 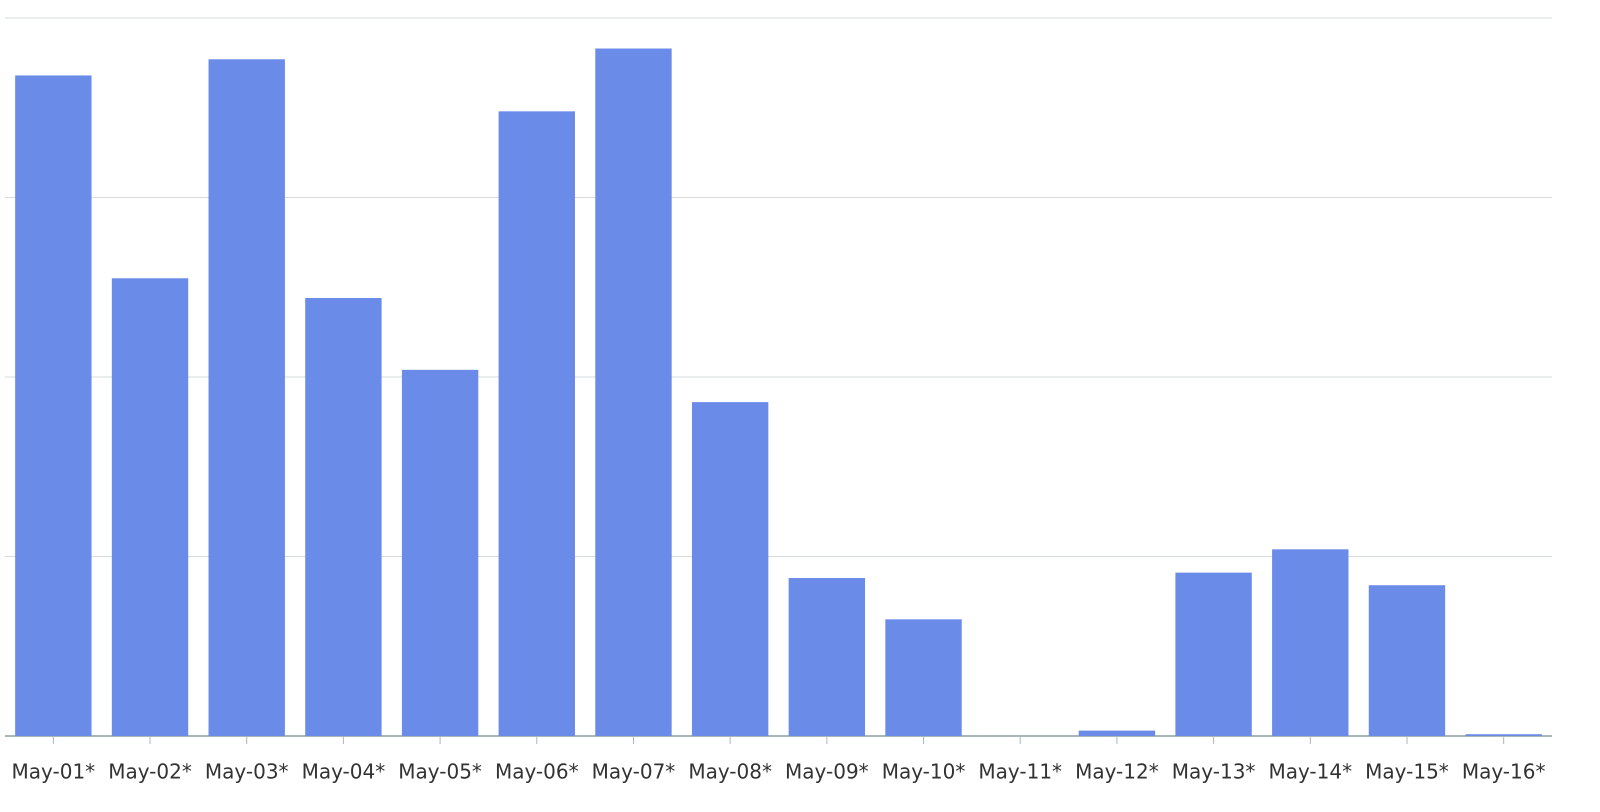 What do you see at coordinates (924, 772) in the screenshot?
I see `x-tick-label: May-10*` at bounding box center [924, 772].